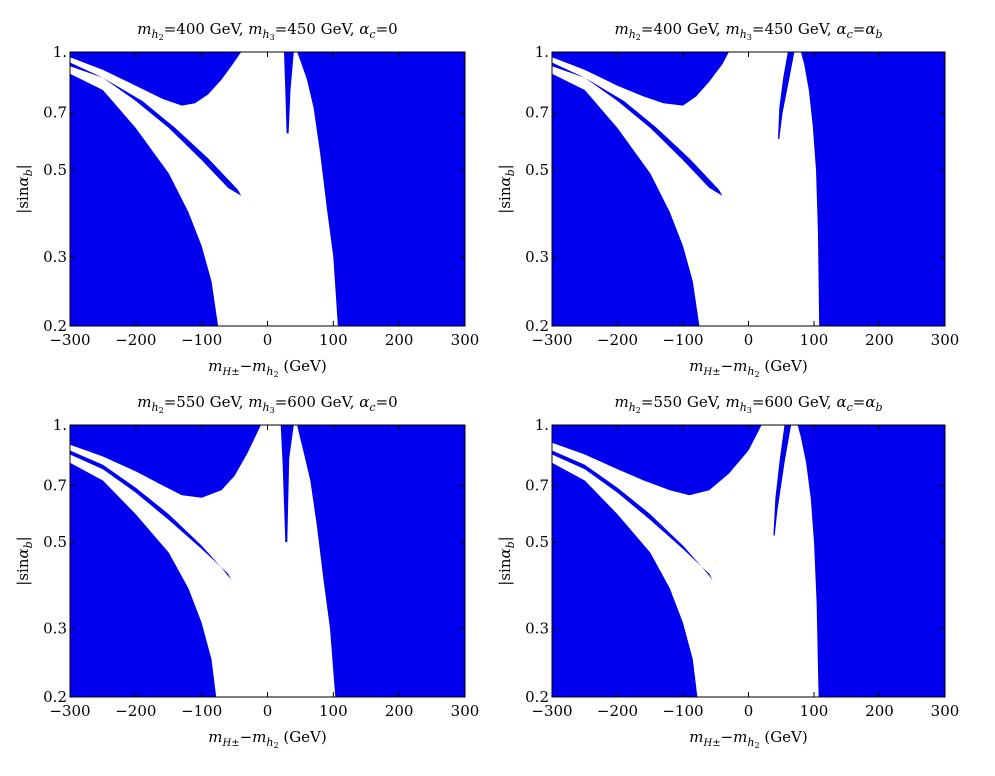 This screenshot has height=776, width=995. Describe the element at coordinates (748, 31) in the screenshot. I see `chart-title: mh2=400 GeV, mh3=450 GeV, αc=αb` at that location.